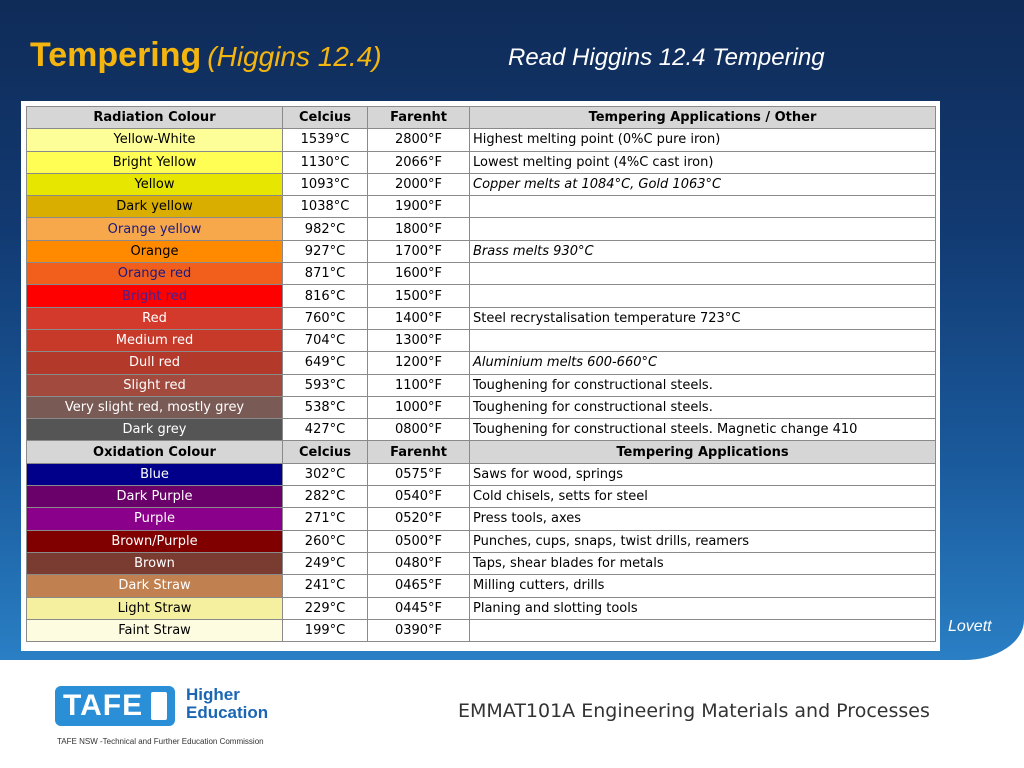 Image resolution: width=1024 pixels, height=768 pixels. Describe the element at coordinates (418, 630) in the screenshot. I see `farenht-cell: 0390°F` at that location.